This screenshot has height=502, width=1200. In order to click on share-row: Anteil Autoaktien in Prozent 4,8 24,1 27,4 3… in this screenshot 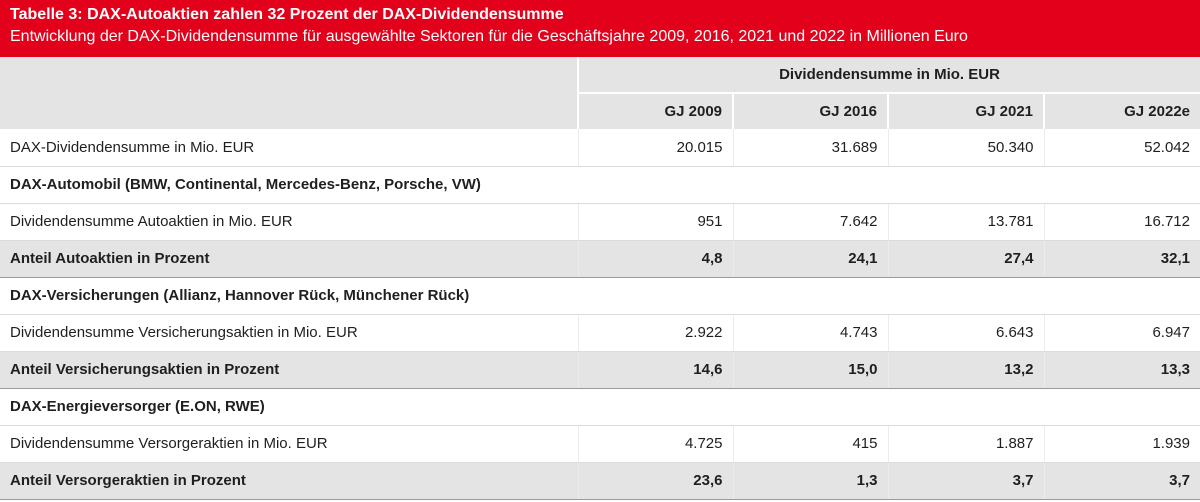, I will do `click(600, 259)`.